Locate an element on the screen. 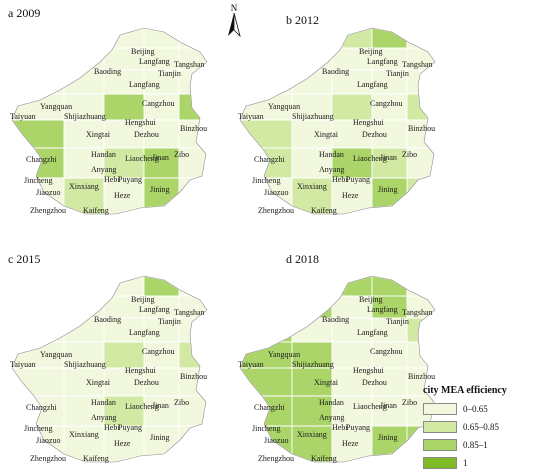 The image size is (550, 472). north-arrow-icon: N is located at coordinates (234, 20).